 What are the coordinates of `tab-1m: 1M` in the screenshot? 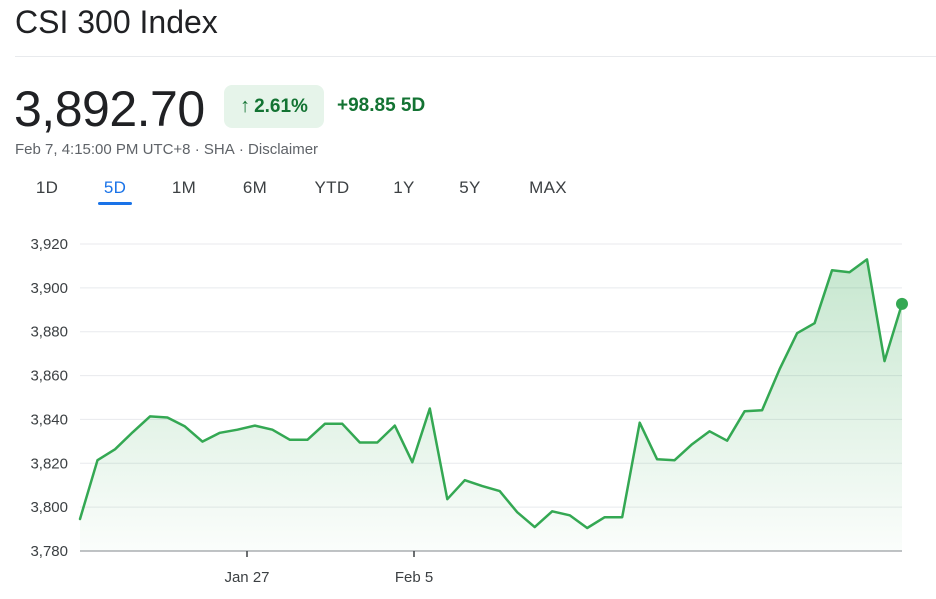 It's located at (184, 187).